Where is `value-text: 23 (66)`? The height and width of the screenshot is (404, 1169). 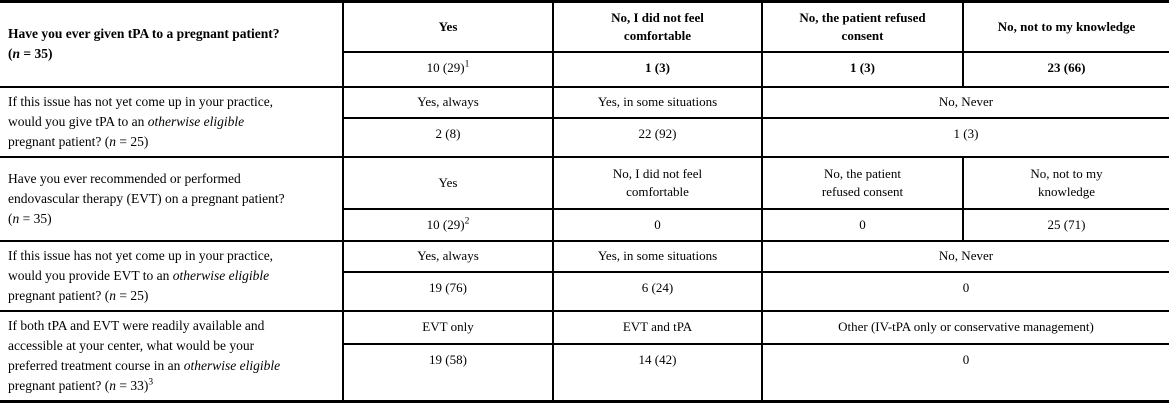 value-text: 23 (66) is located at coordinates (1066, 67).